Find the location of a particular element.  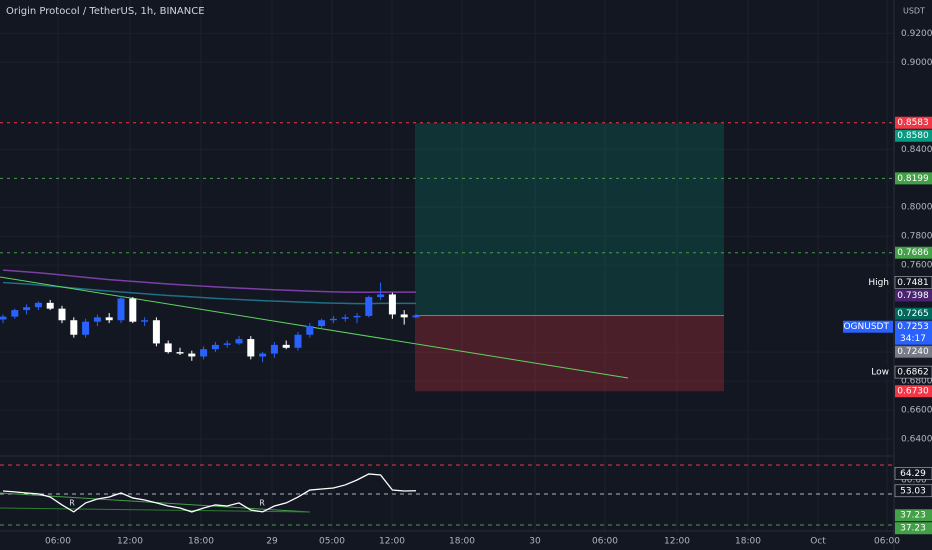

y-tick-label: 0.9000 is located at coordinates (916, 63).